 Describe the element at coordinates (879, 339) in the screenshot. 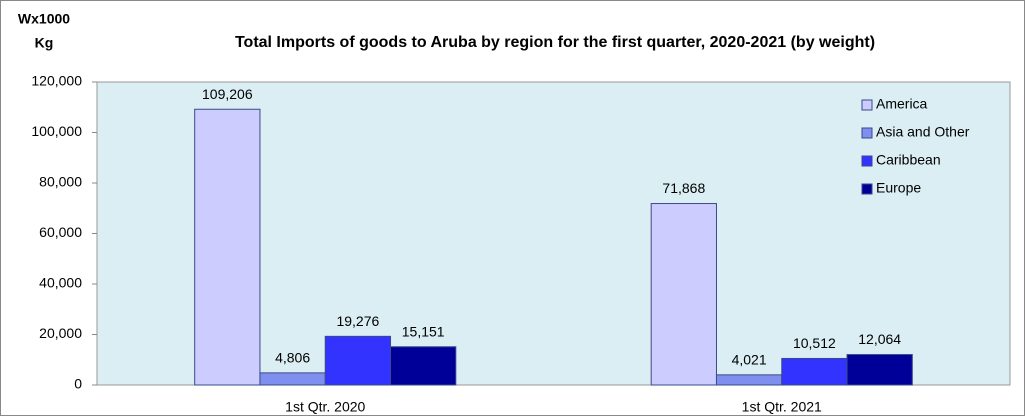

I see `value-label: 12,064` at that location.